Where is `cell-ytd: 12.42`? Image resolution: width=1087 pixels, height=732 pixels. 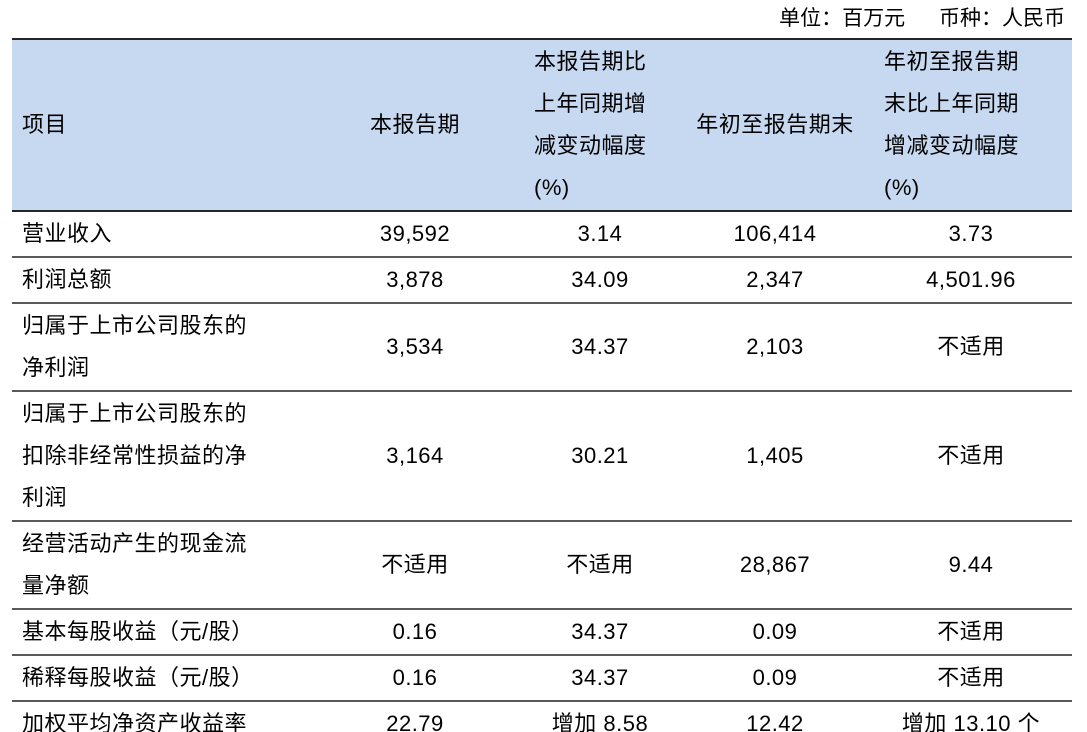 cell-ytd: 12.42 is located at coordinates (775, 721).